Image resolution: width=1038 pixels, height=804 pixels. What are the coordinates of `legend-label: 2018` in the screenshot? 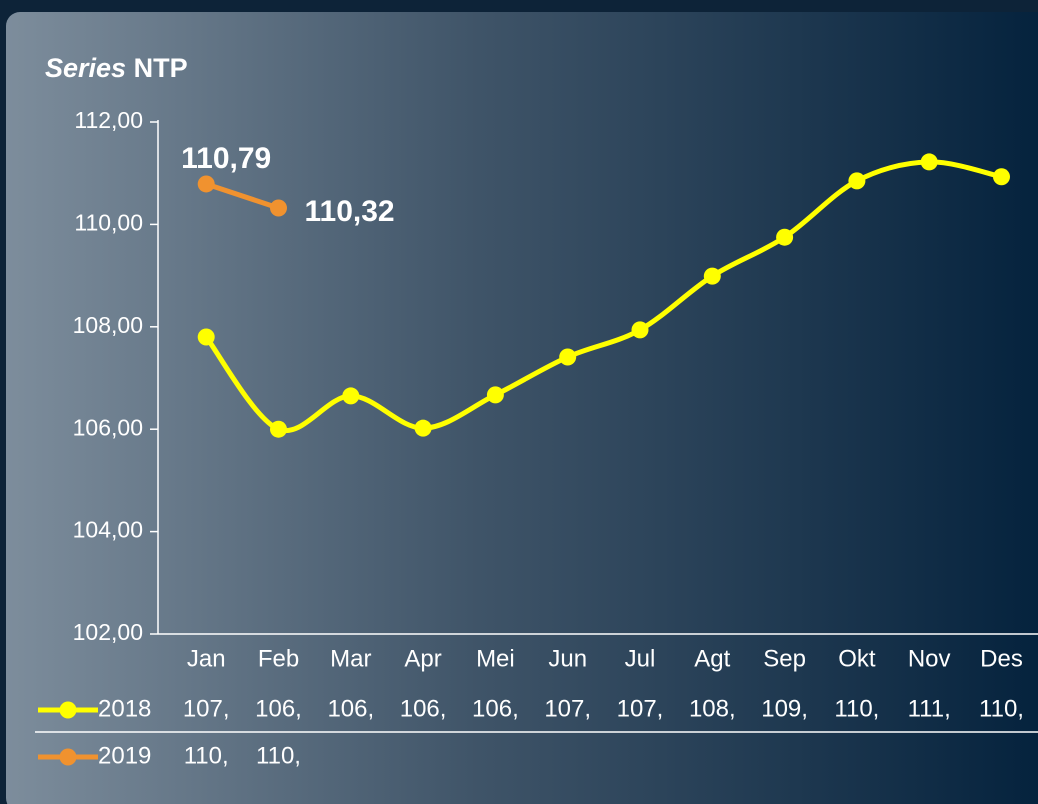 It's located at (124, 708).